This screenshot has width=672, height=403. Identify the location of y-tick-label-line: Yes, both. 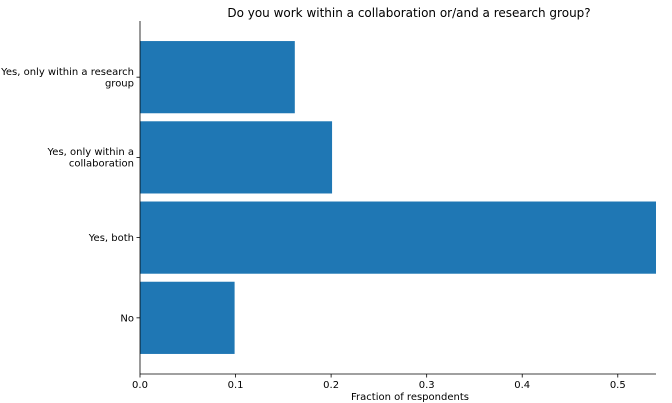
(111, 238).